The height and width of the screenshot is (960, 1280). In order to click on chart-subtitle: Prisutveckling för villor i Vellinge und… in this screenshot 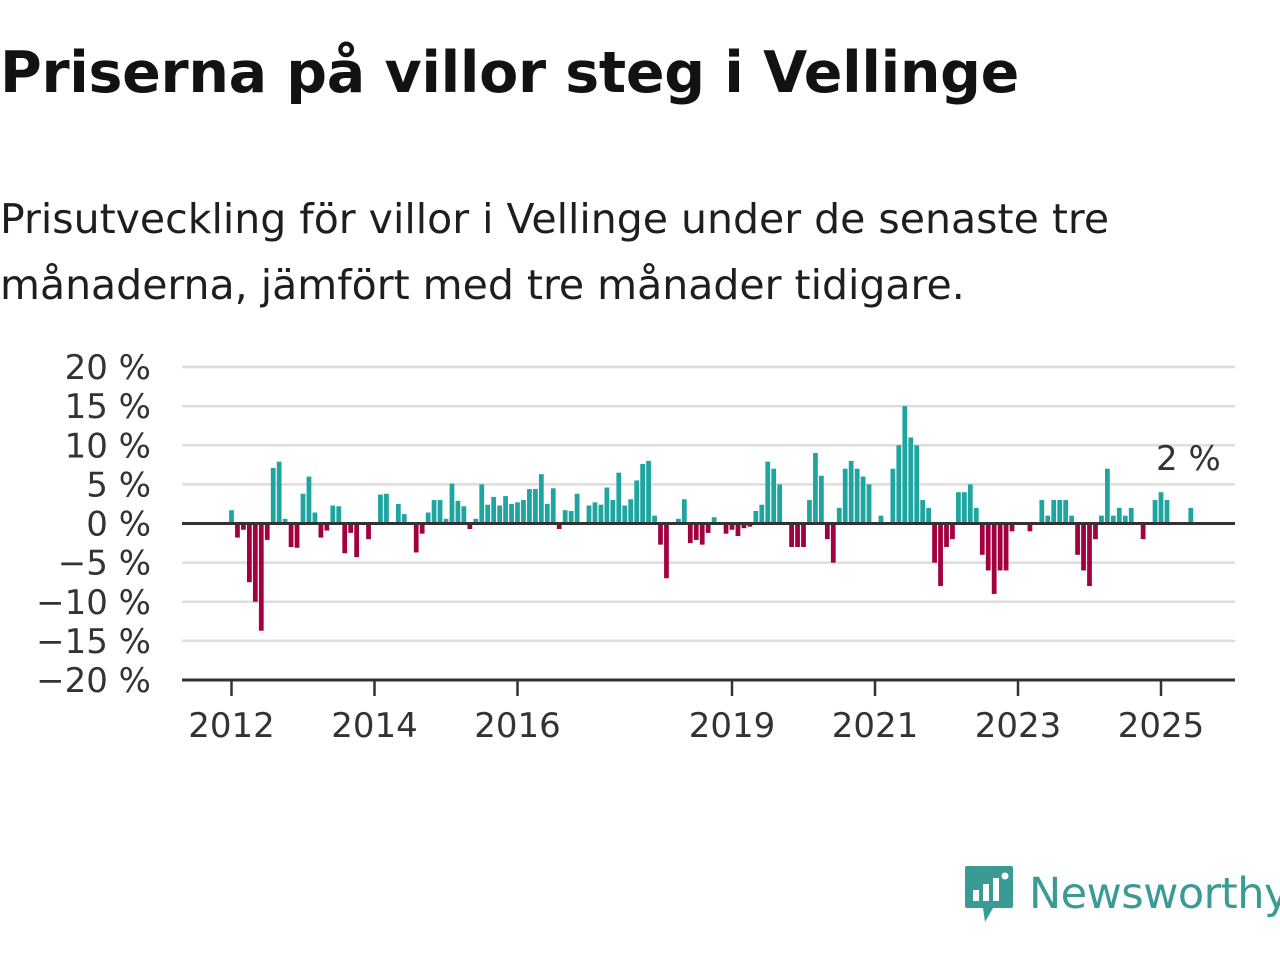, I will do `click(555, 252)`.